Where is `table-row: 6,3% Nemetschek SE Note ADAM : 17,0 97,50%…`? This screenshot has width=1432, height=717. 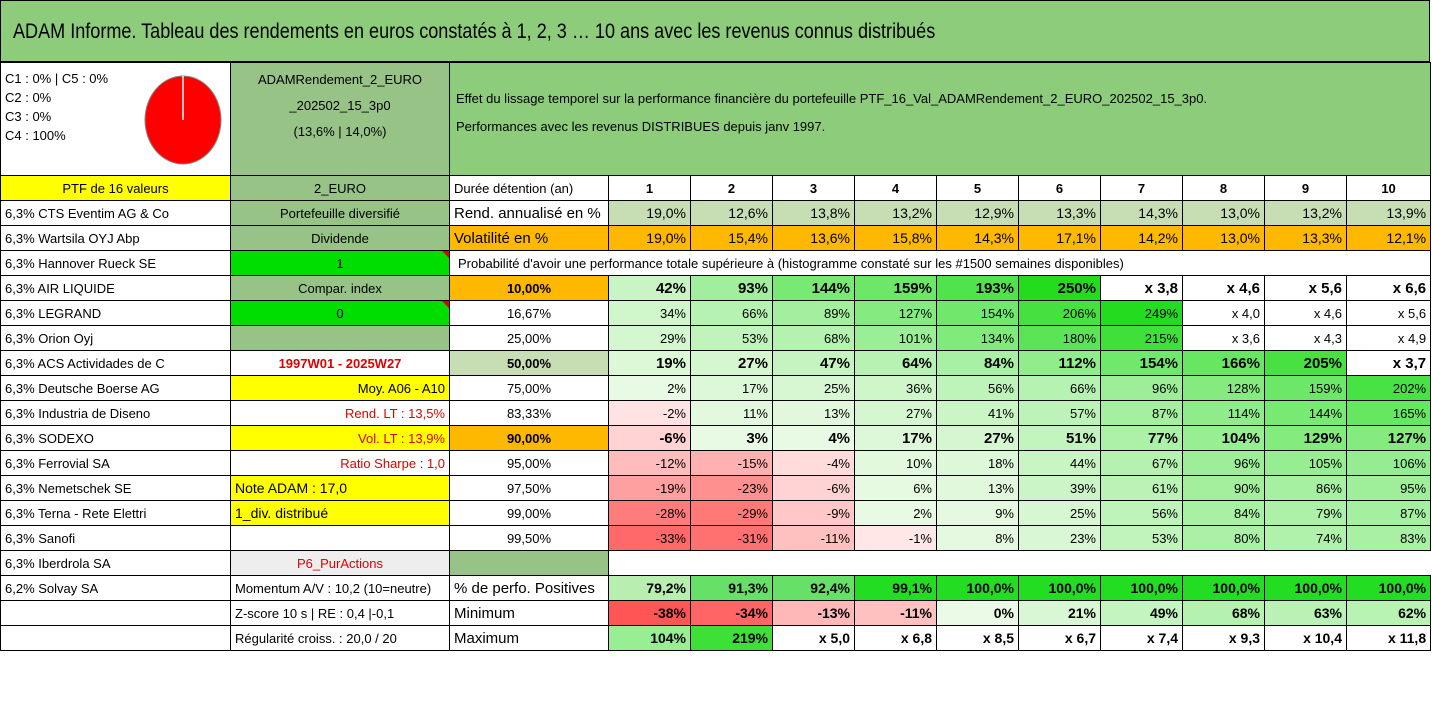 table-row: 6,3% Nemetschek SE Note ADAM : 17,0 97,50%… is located at coordinates (716, 488).